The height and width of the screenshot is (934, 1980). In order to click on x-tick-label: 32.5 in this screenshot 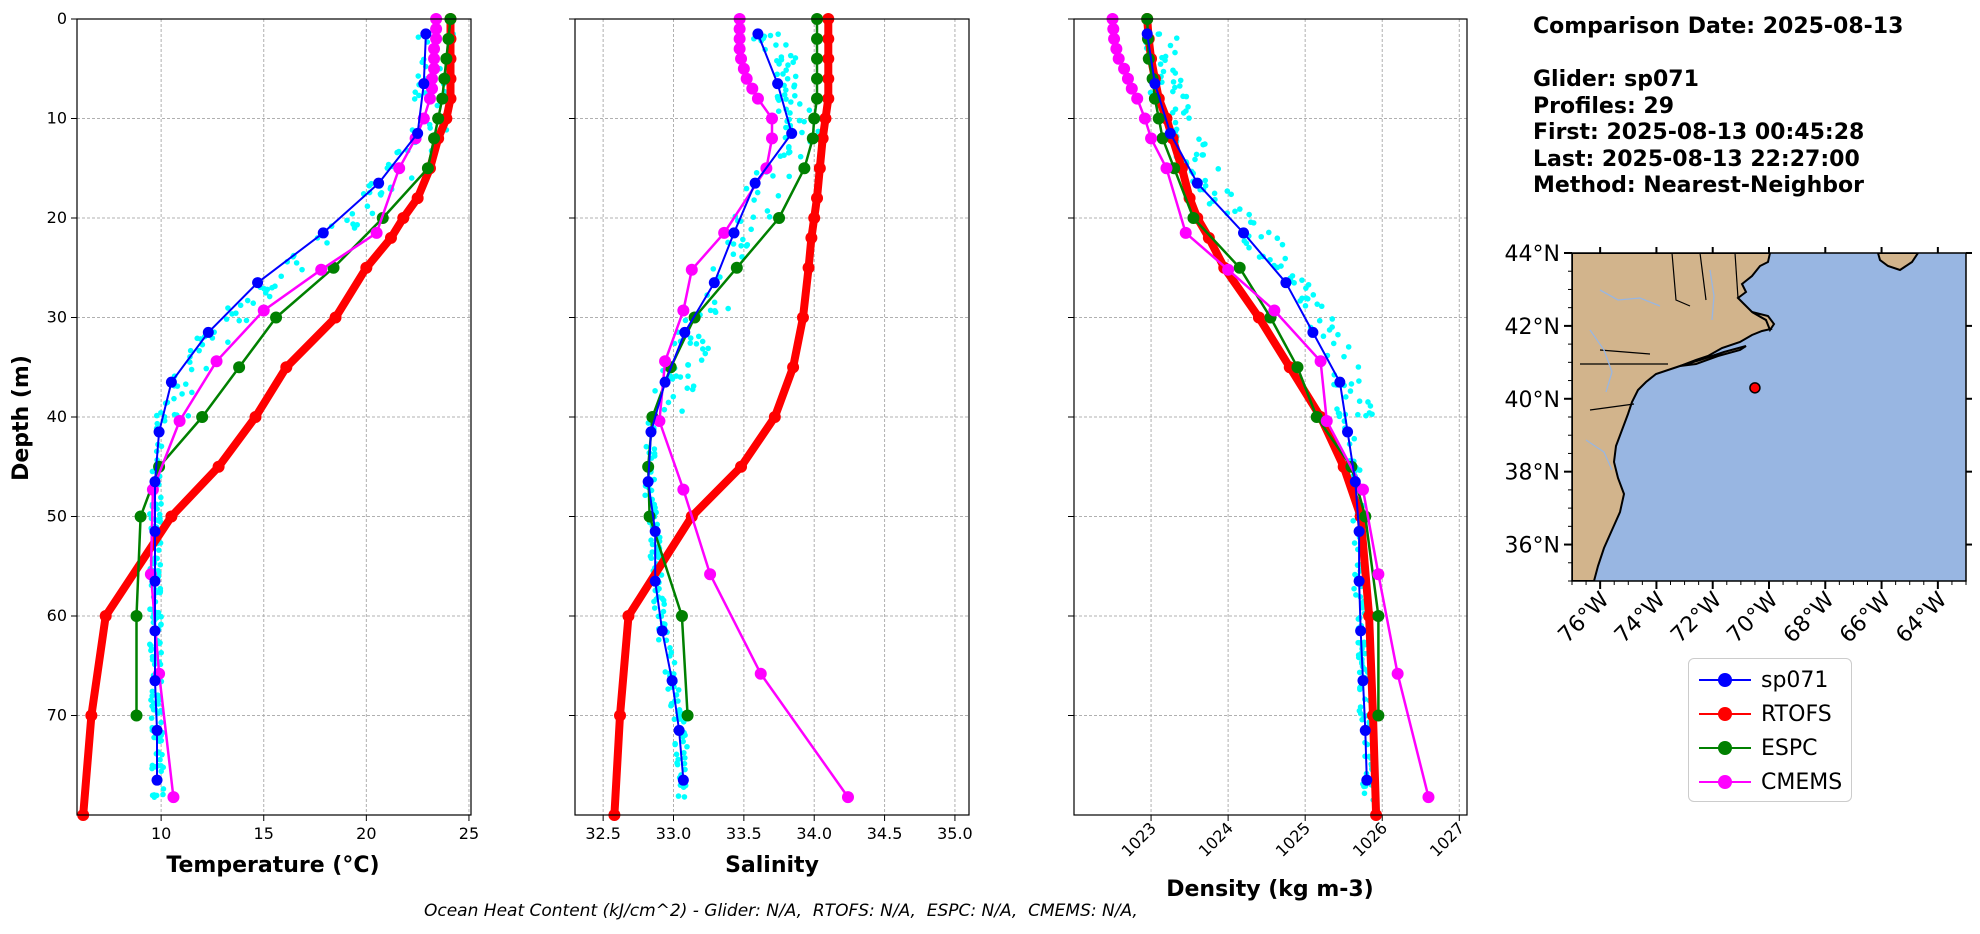, I will do `click(603, 833)`.